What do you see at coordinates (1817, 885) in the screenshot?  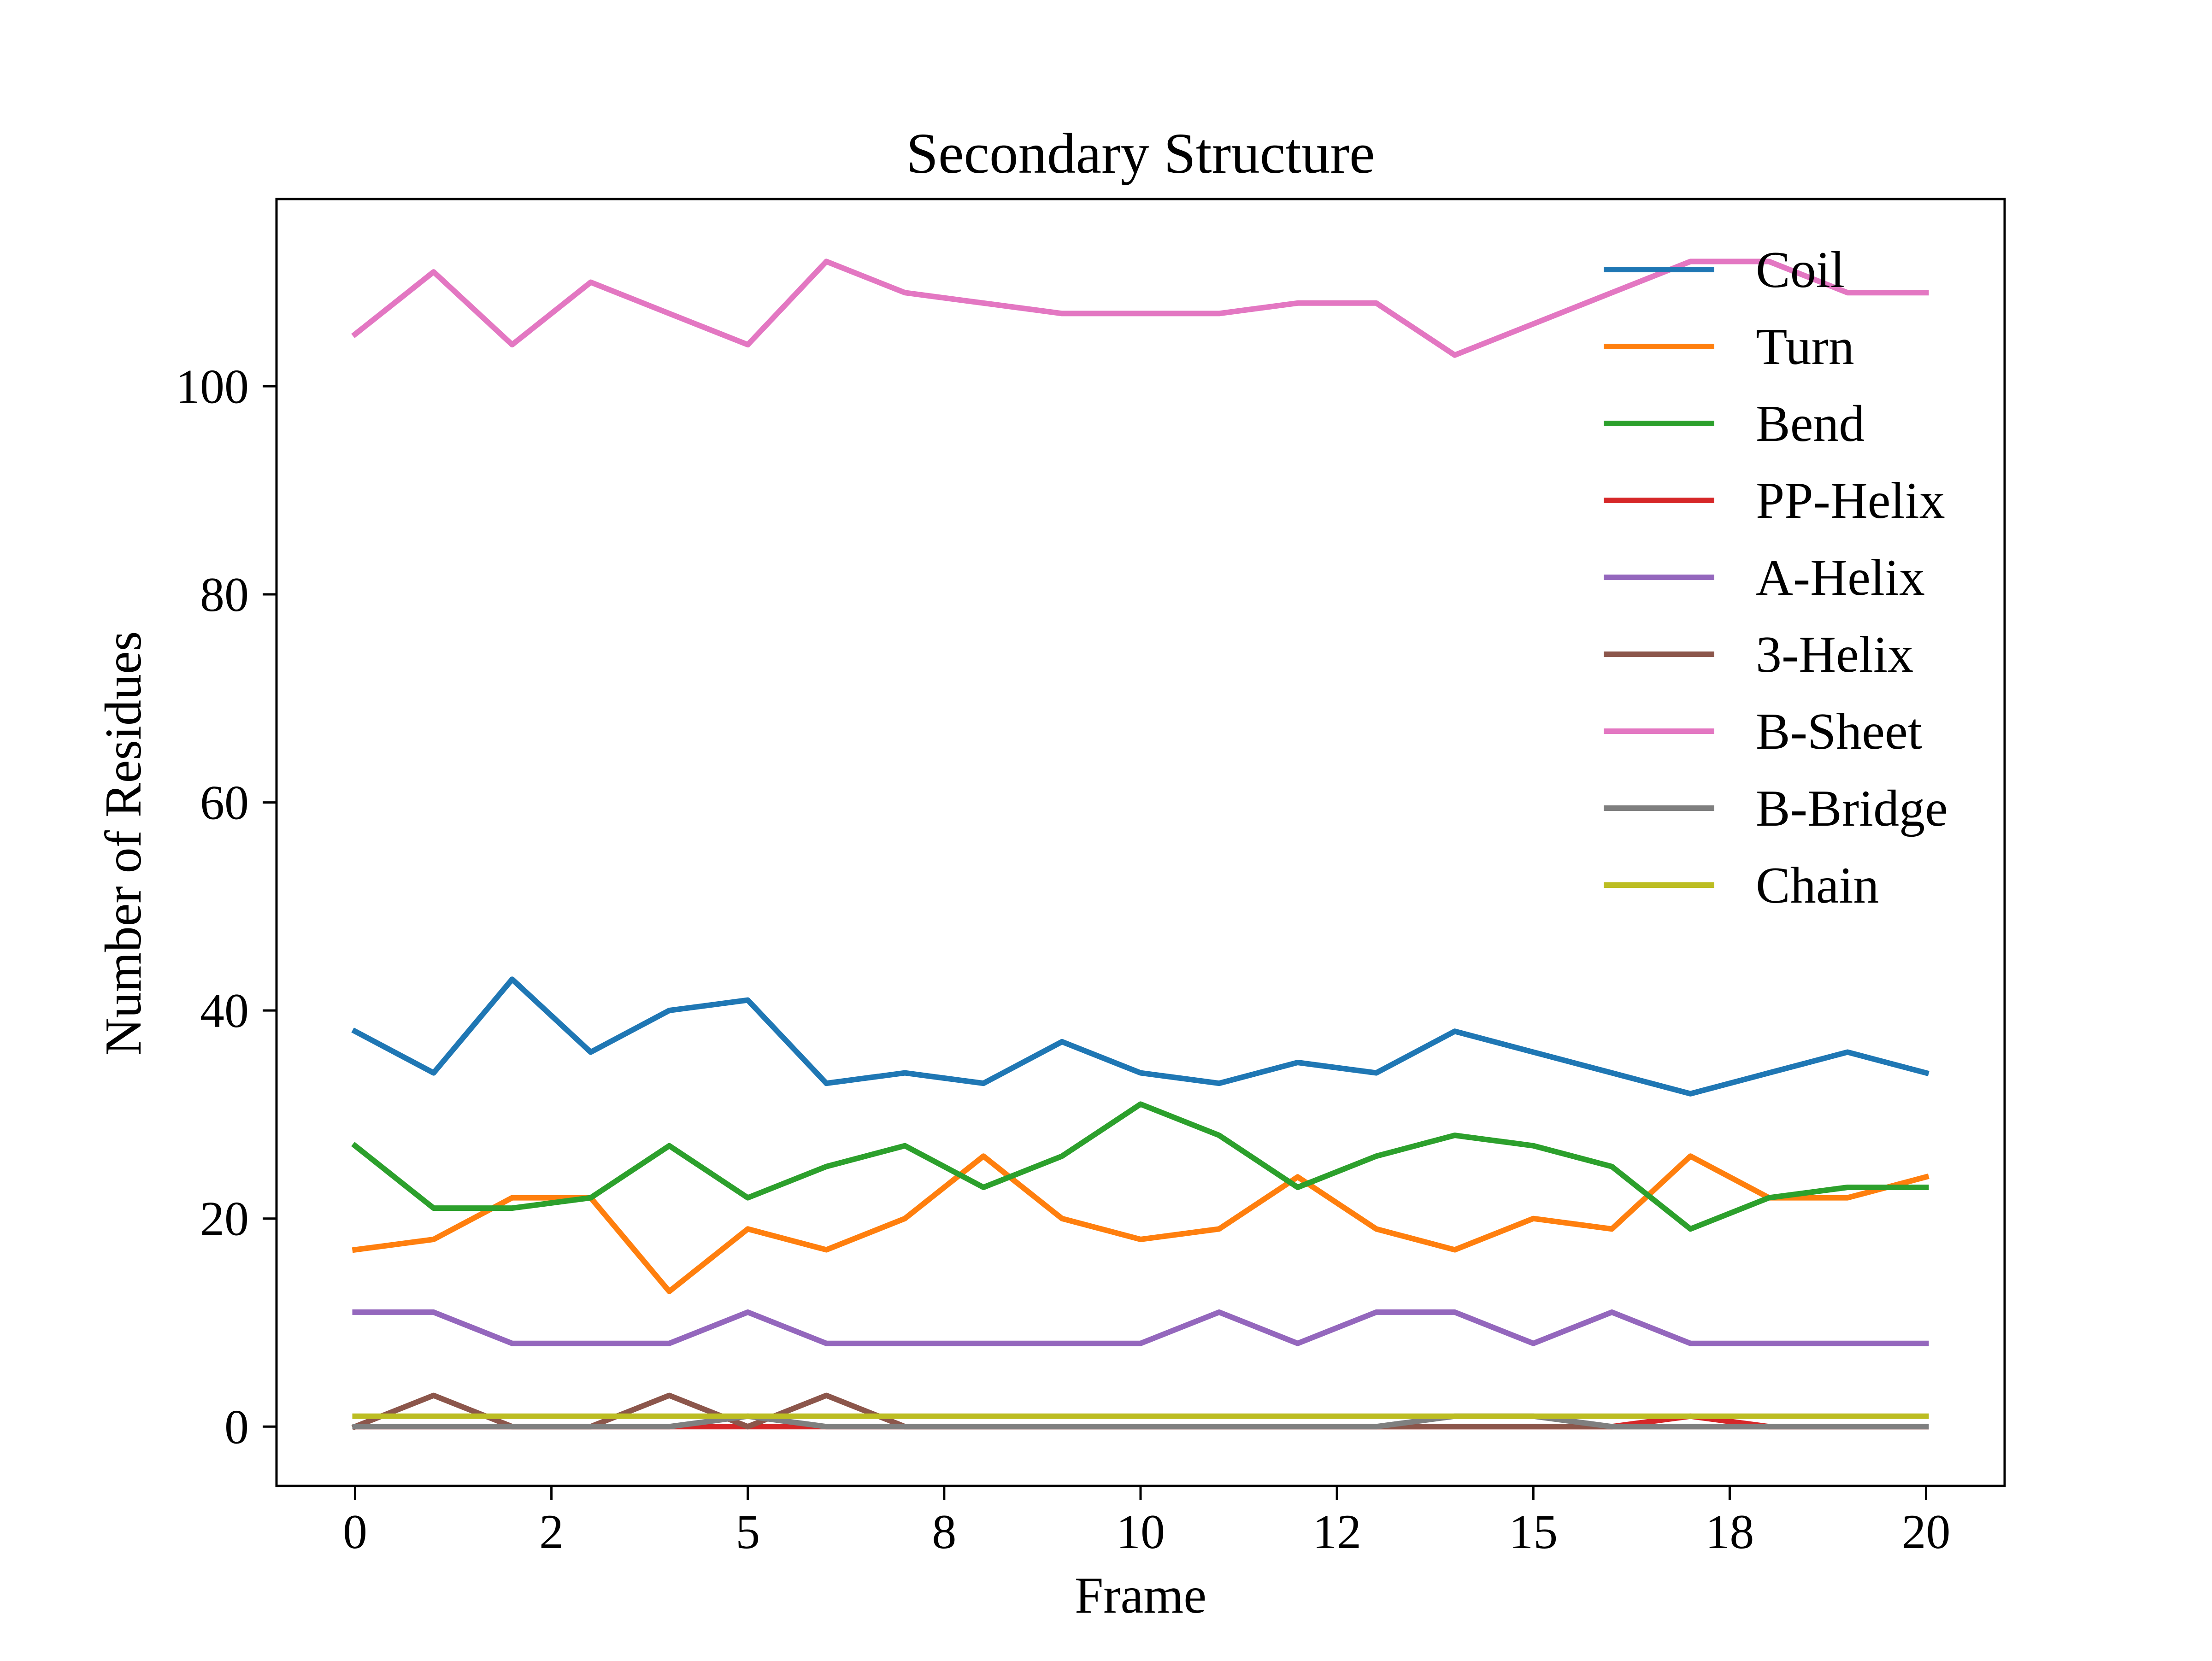 I see `legend-label-chain: Chain` at bounding box center [1817, 885].